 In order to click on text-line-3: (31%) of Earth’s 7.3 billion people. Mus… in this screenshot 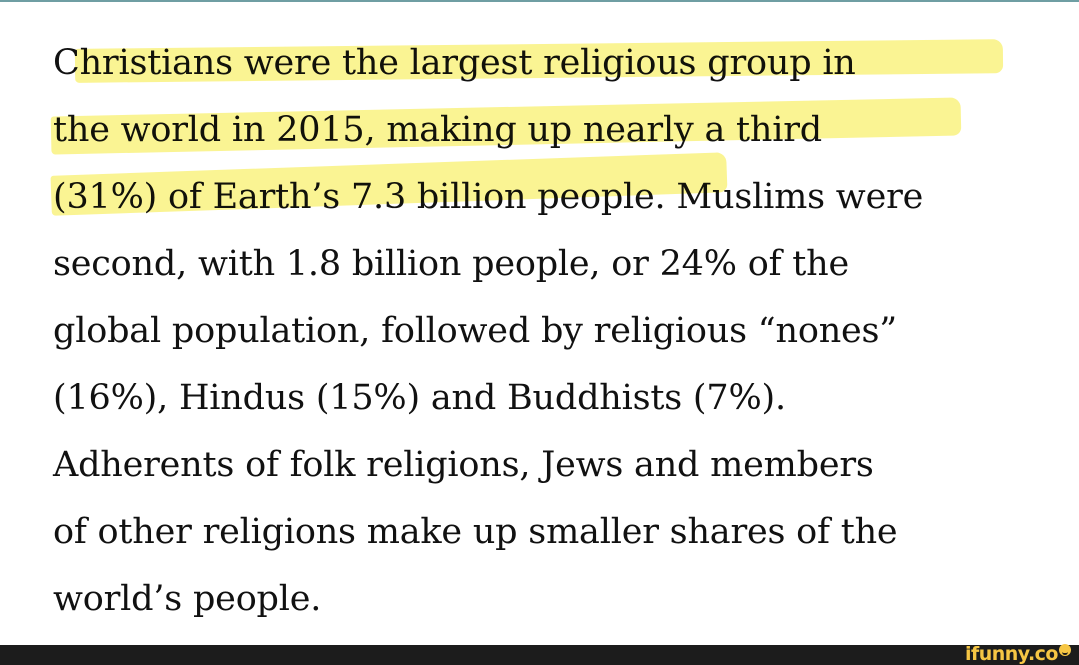, I will do `click(556, 191)`.